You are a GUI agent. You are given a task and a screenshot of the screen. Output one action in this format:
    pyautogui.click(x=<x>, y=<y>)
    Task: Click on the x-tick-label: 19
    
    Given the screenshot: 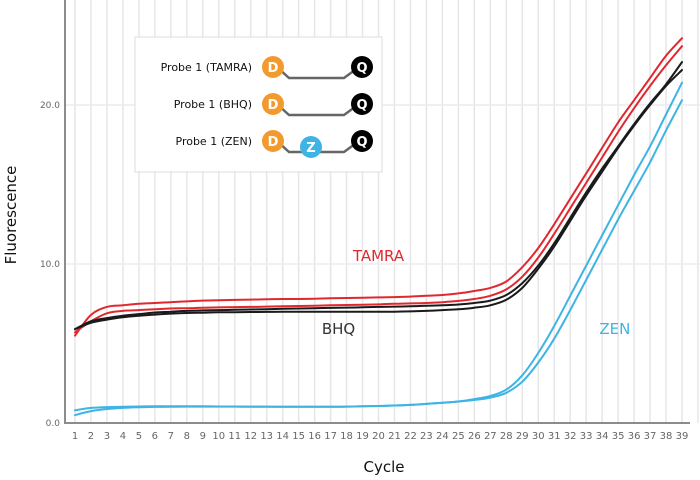 What is the action you would take?
    pyautogui.click(x=362, y=436)
    